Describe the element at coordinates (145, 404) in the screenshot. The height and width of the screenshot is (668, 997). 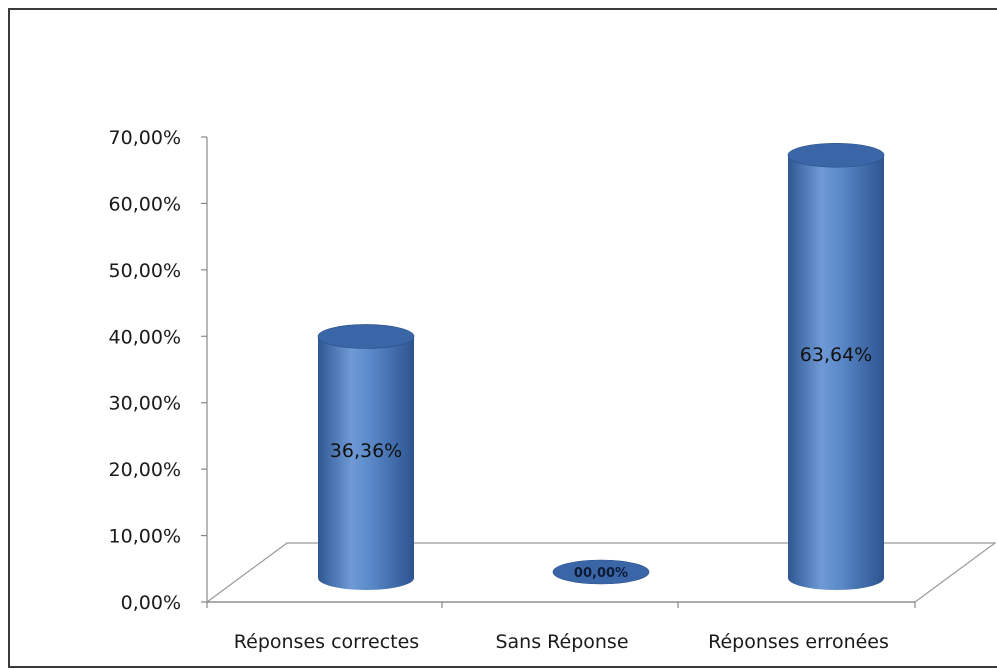
I see `y-tick-label: 30,00%` at that location.